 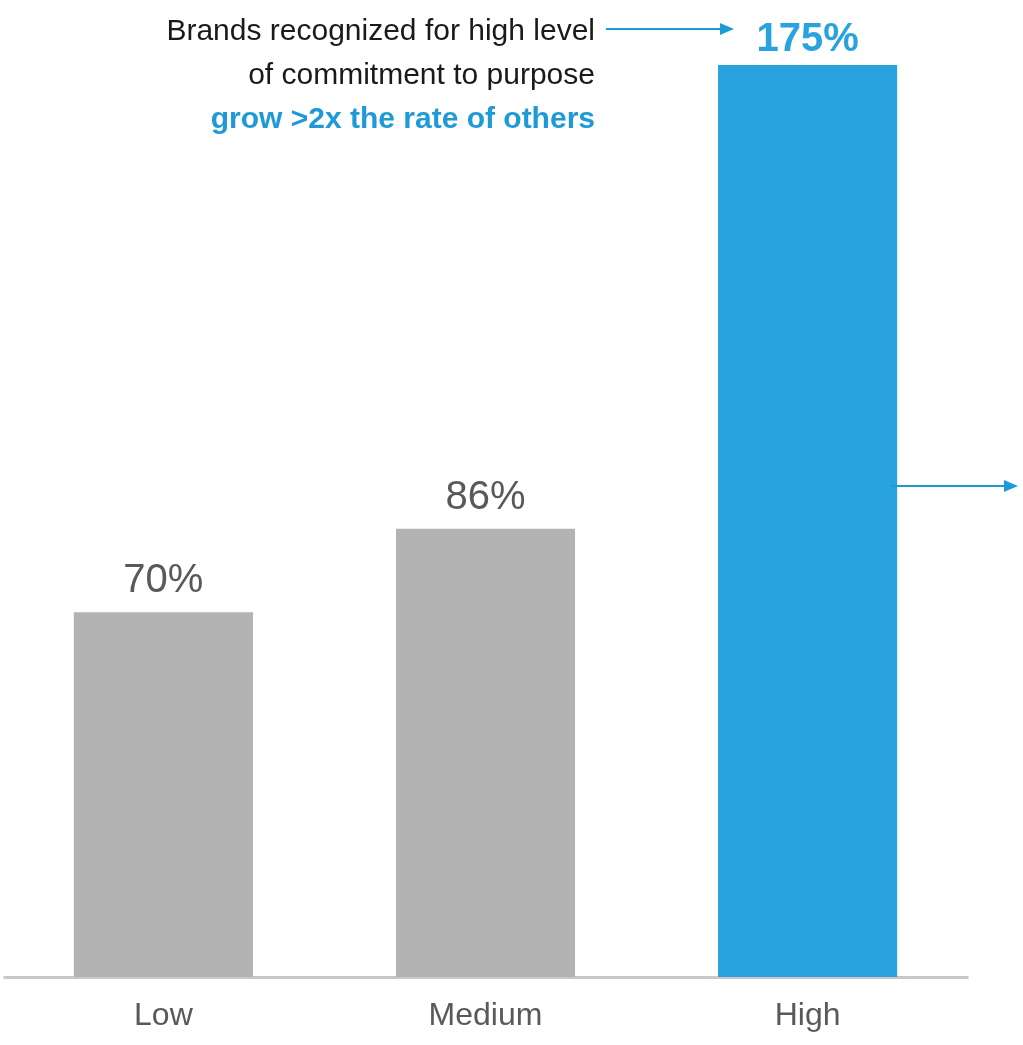 I want to click on data-label: 70%, so click(x=163, y=578).